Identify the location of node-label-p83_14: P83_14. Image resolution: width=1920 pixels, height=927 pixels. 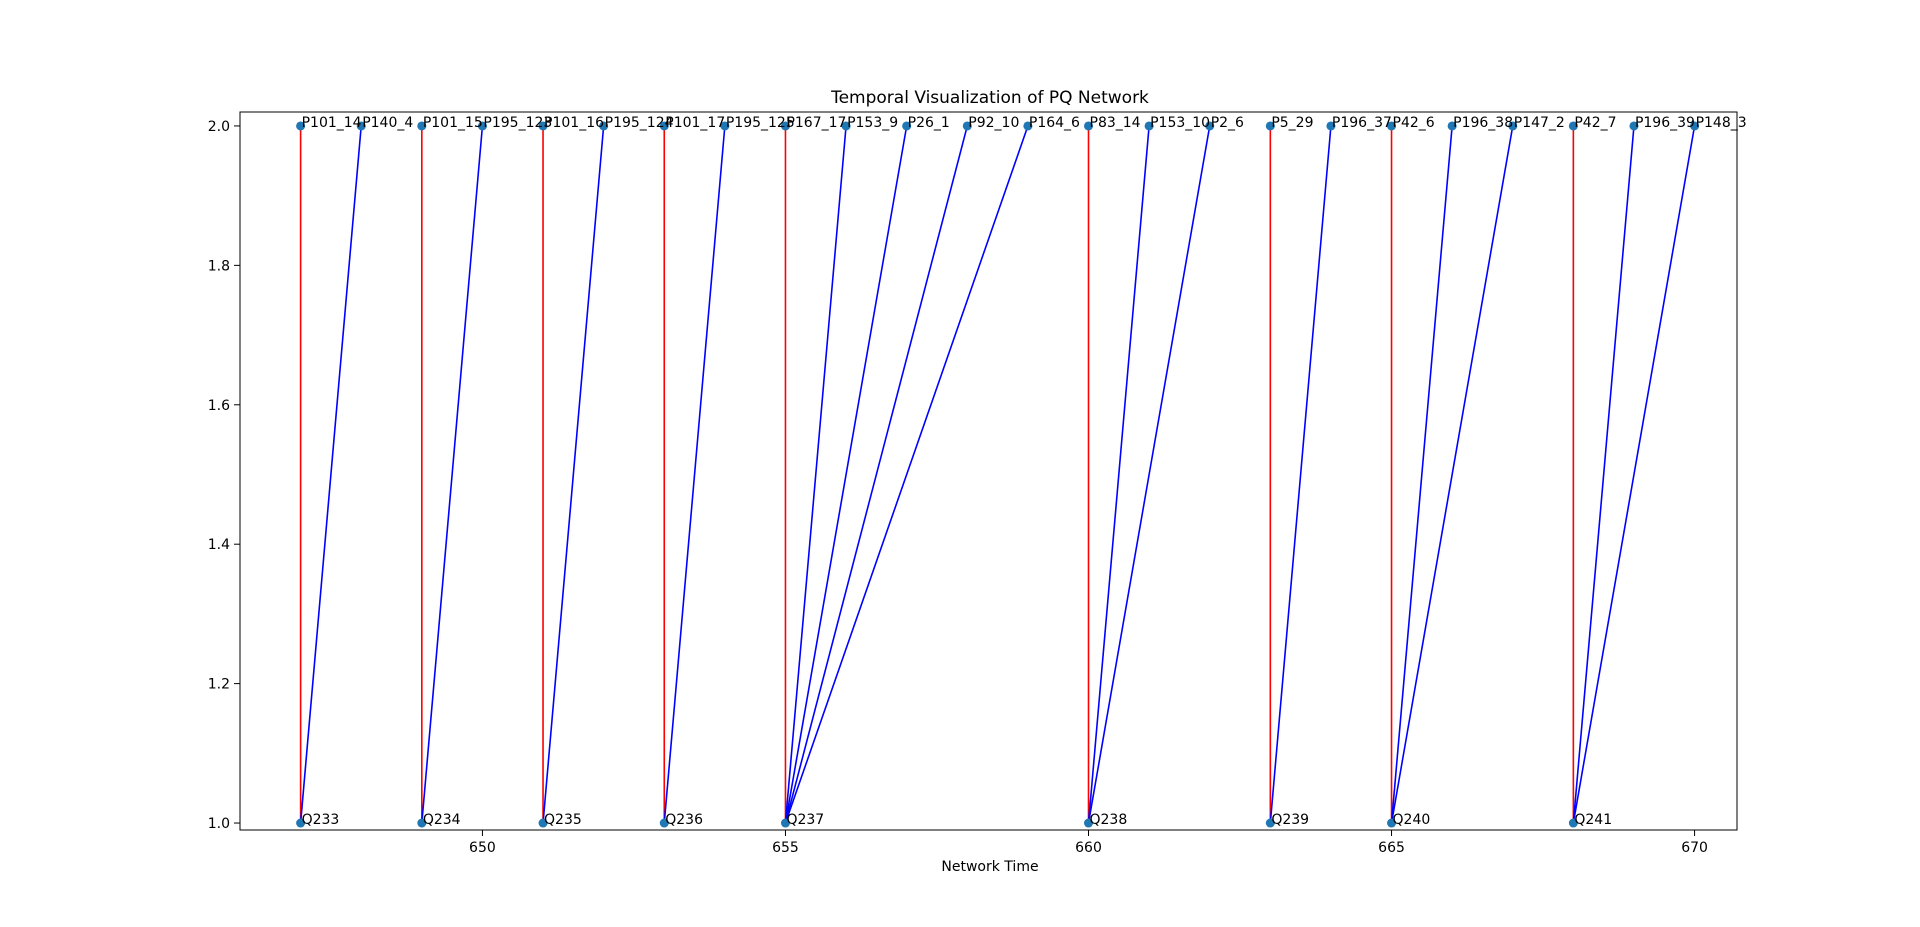
(1115, 123).